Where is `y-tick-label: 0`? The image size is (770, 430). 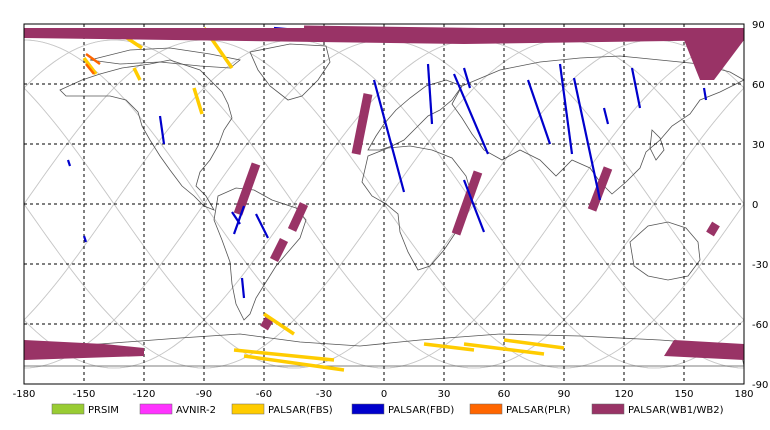 y-tick-label: 0 is located at coordinates (755, 205).